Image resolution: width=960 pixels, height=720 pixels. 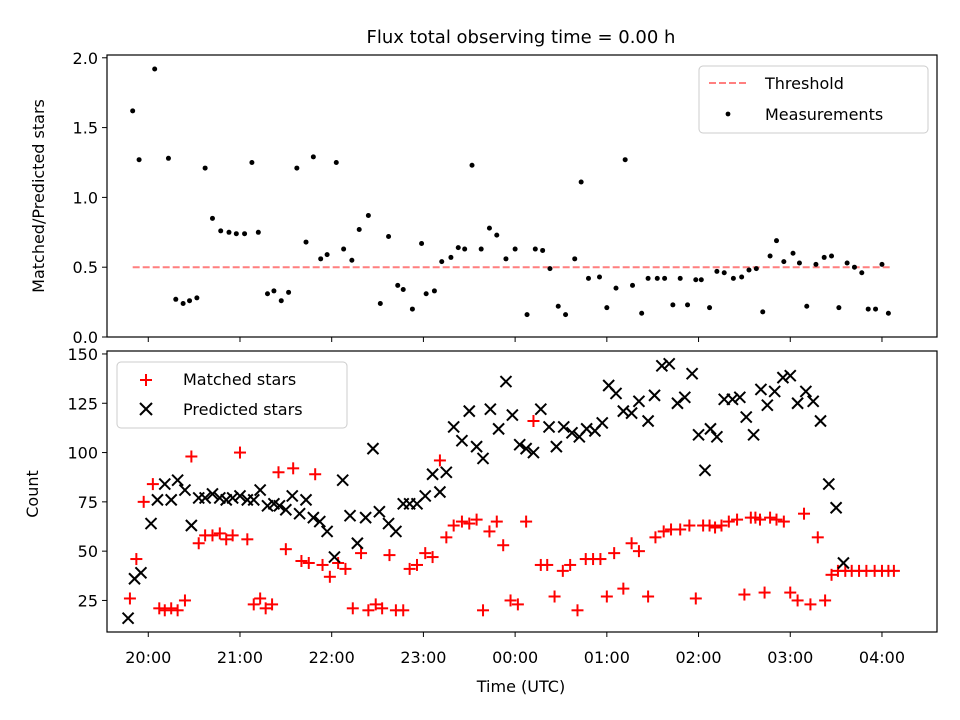 I want to click on x-tick-label: 00:00, so click(x=515, y=657).